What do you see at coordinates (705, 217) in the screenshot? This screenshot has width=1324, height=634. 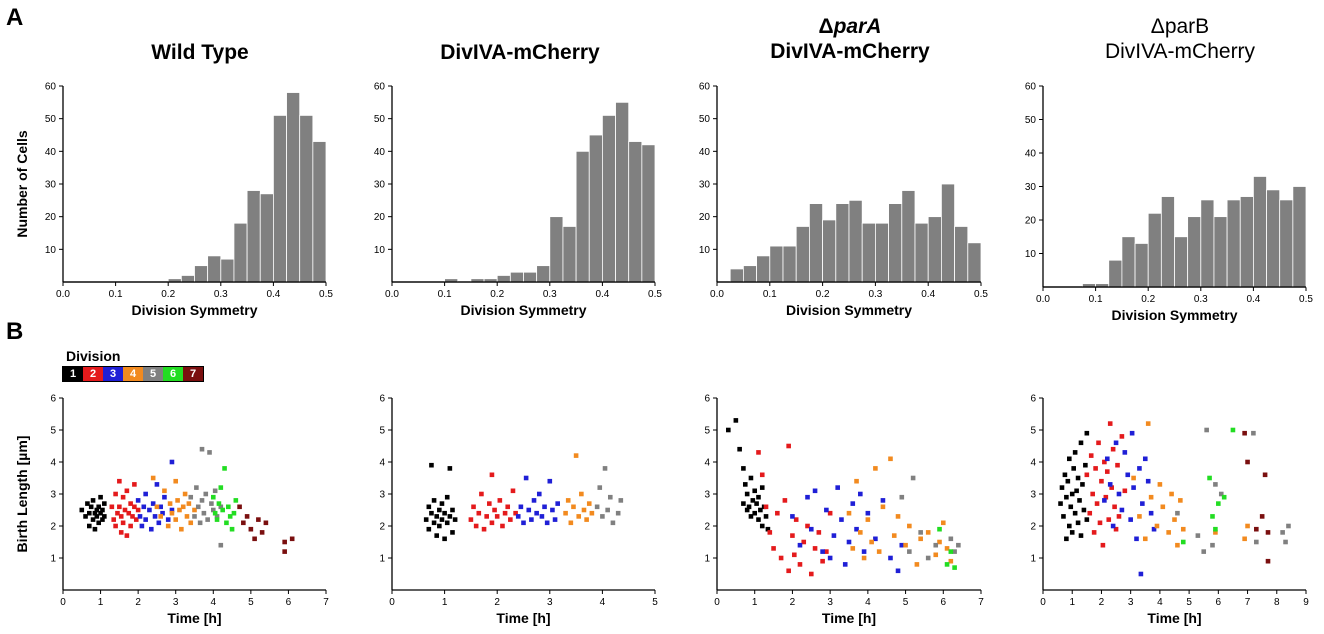 I see `y-tick-label: 20` at bounding box center [705, 217].